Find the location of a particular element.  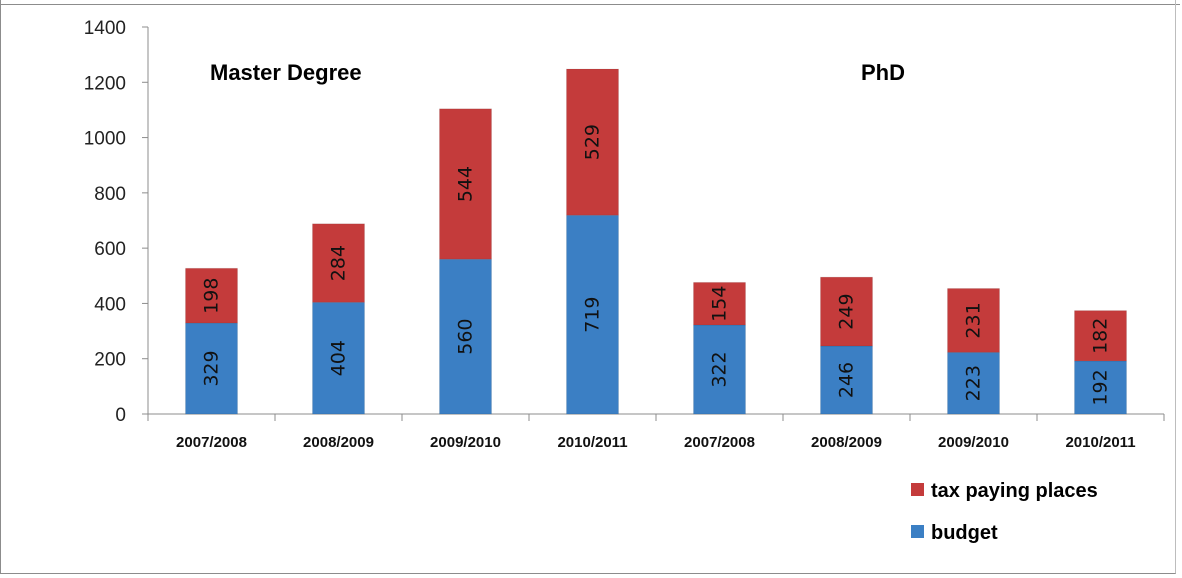

data-label-tax-paying-places: 154 is located at coordinates (720, 304).